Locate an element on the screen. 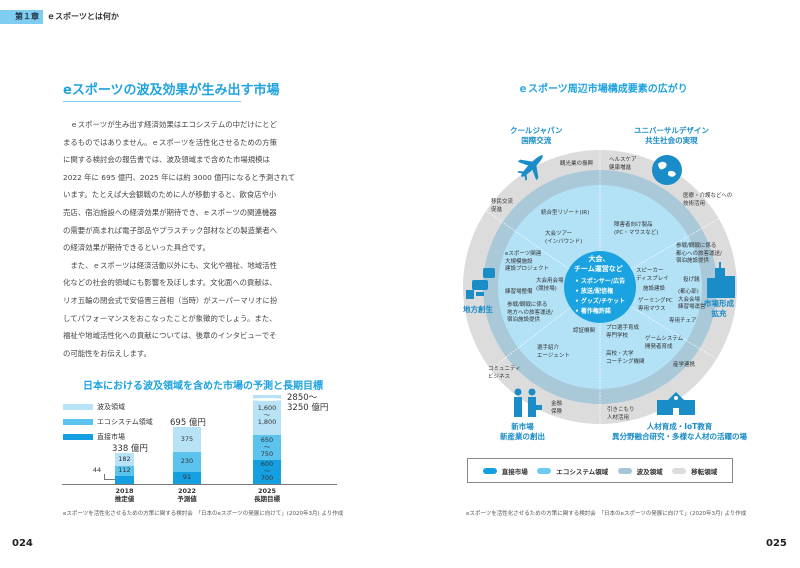 The width and height of the screenshot is (800, 568). japan-map-icon is located at coordinates (480, 283).